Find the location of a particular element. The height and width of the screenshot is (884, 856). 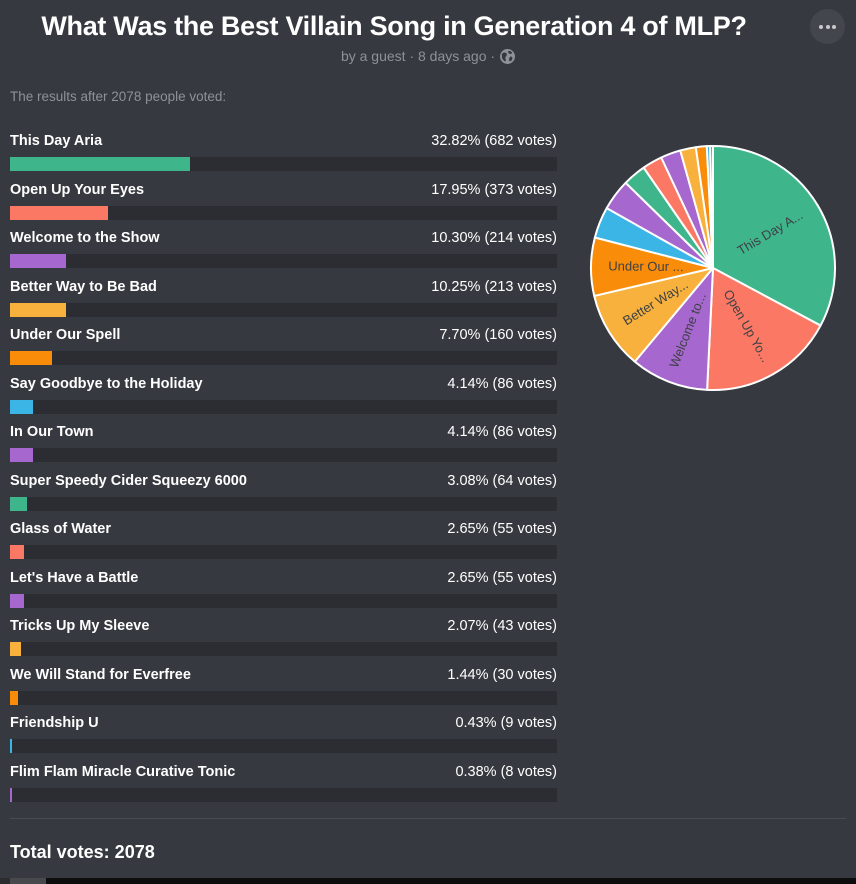

globe-icon is located at coordinates (508, 56).